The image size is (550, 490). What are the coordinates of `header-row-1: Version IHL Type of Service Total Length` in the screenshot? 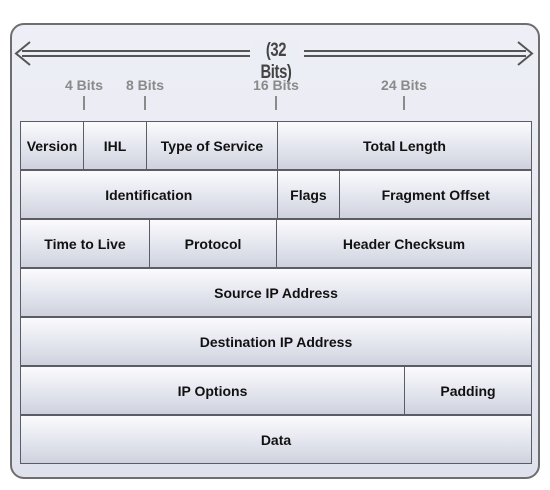 It's located at (276, 145).